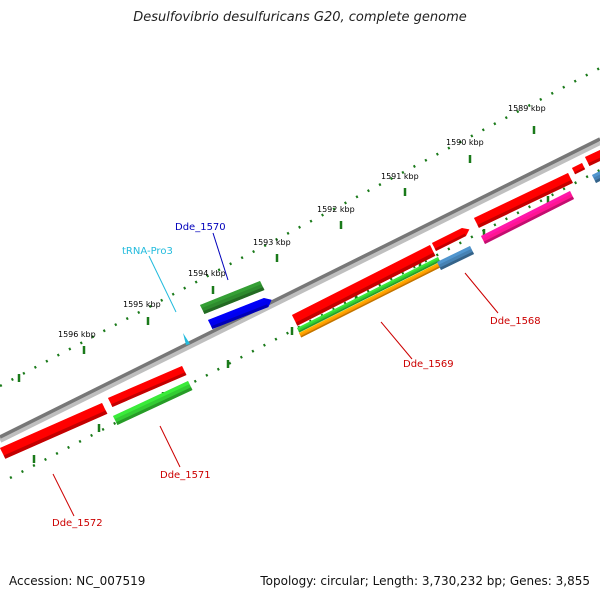  What do you see at coordinates (149, 389) in the screenshot?
I see `gene-dde-1571-red-shadow` at bounding box center [149, 389].